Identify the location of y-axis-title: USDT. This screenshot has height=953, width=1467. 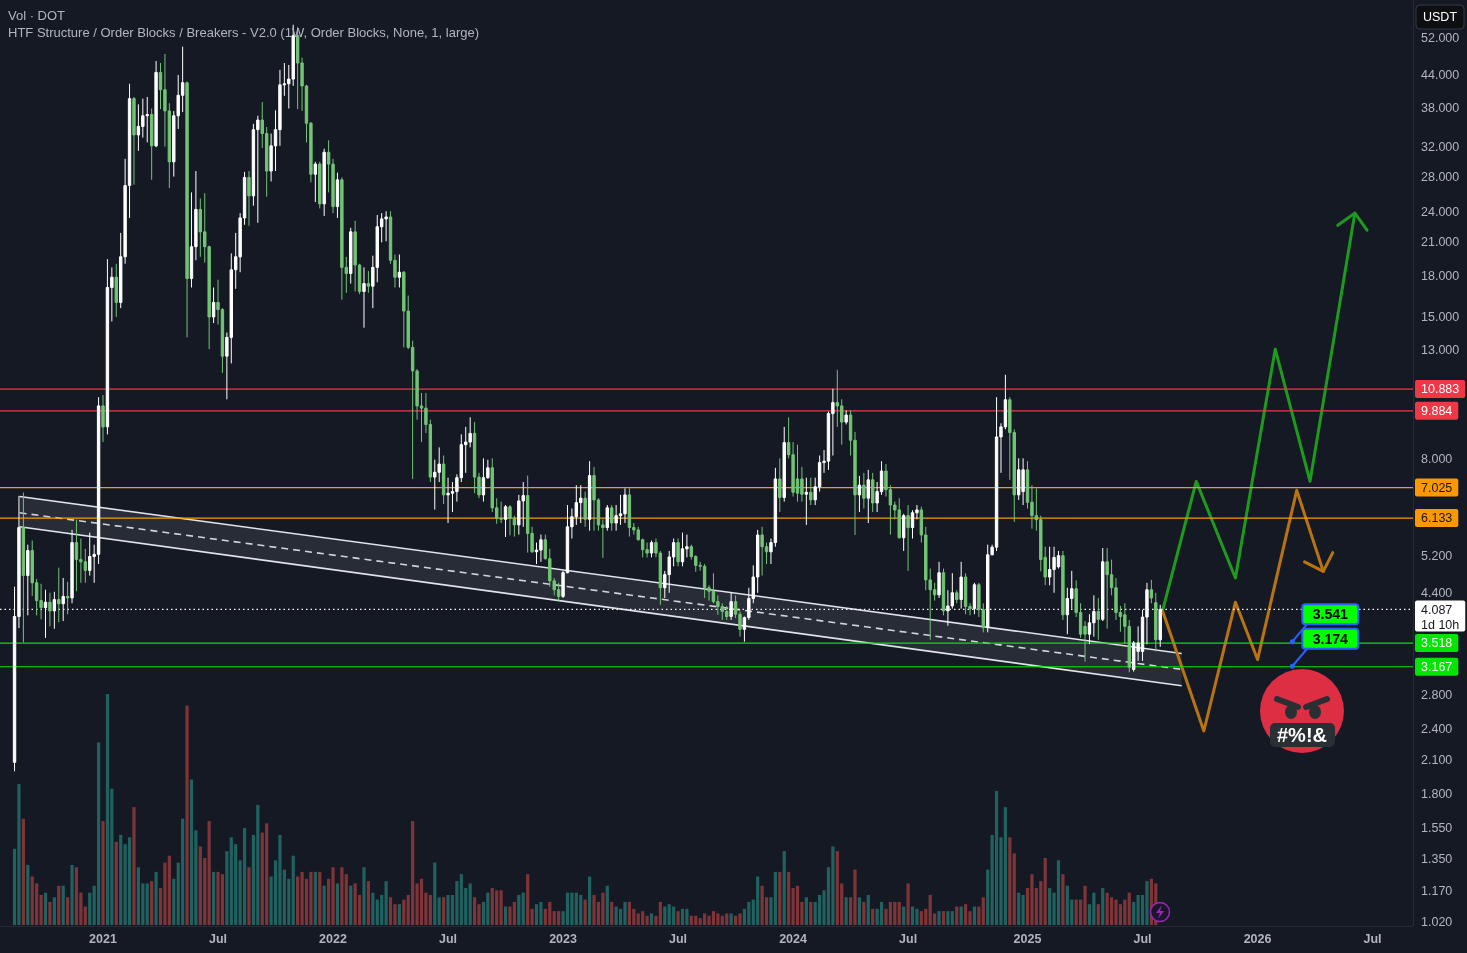
(1440, 17).